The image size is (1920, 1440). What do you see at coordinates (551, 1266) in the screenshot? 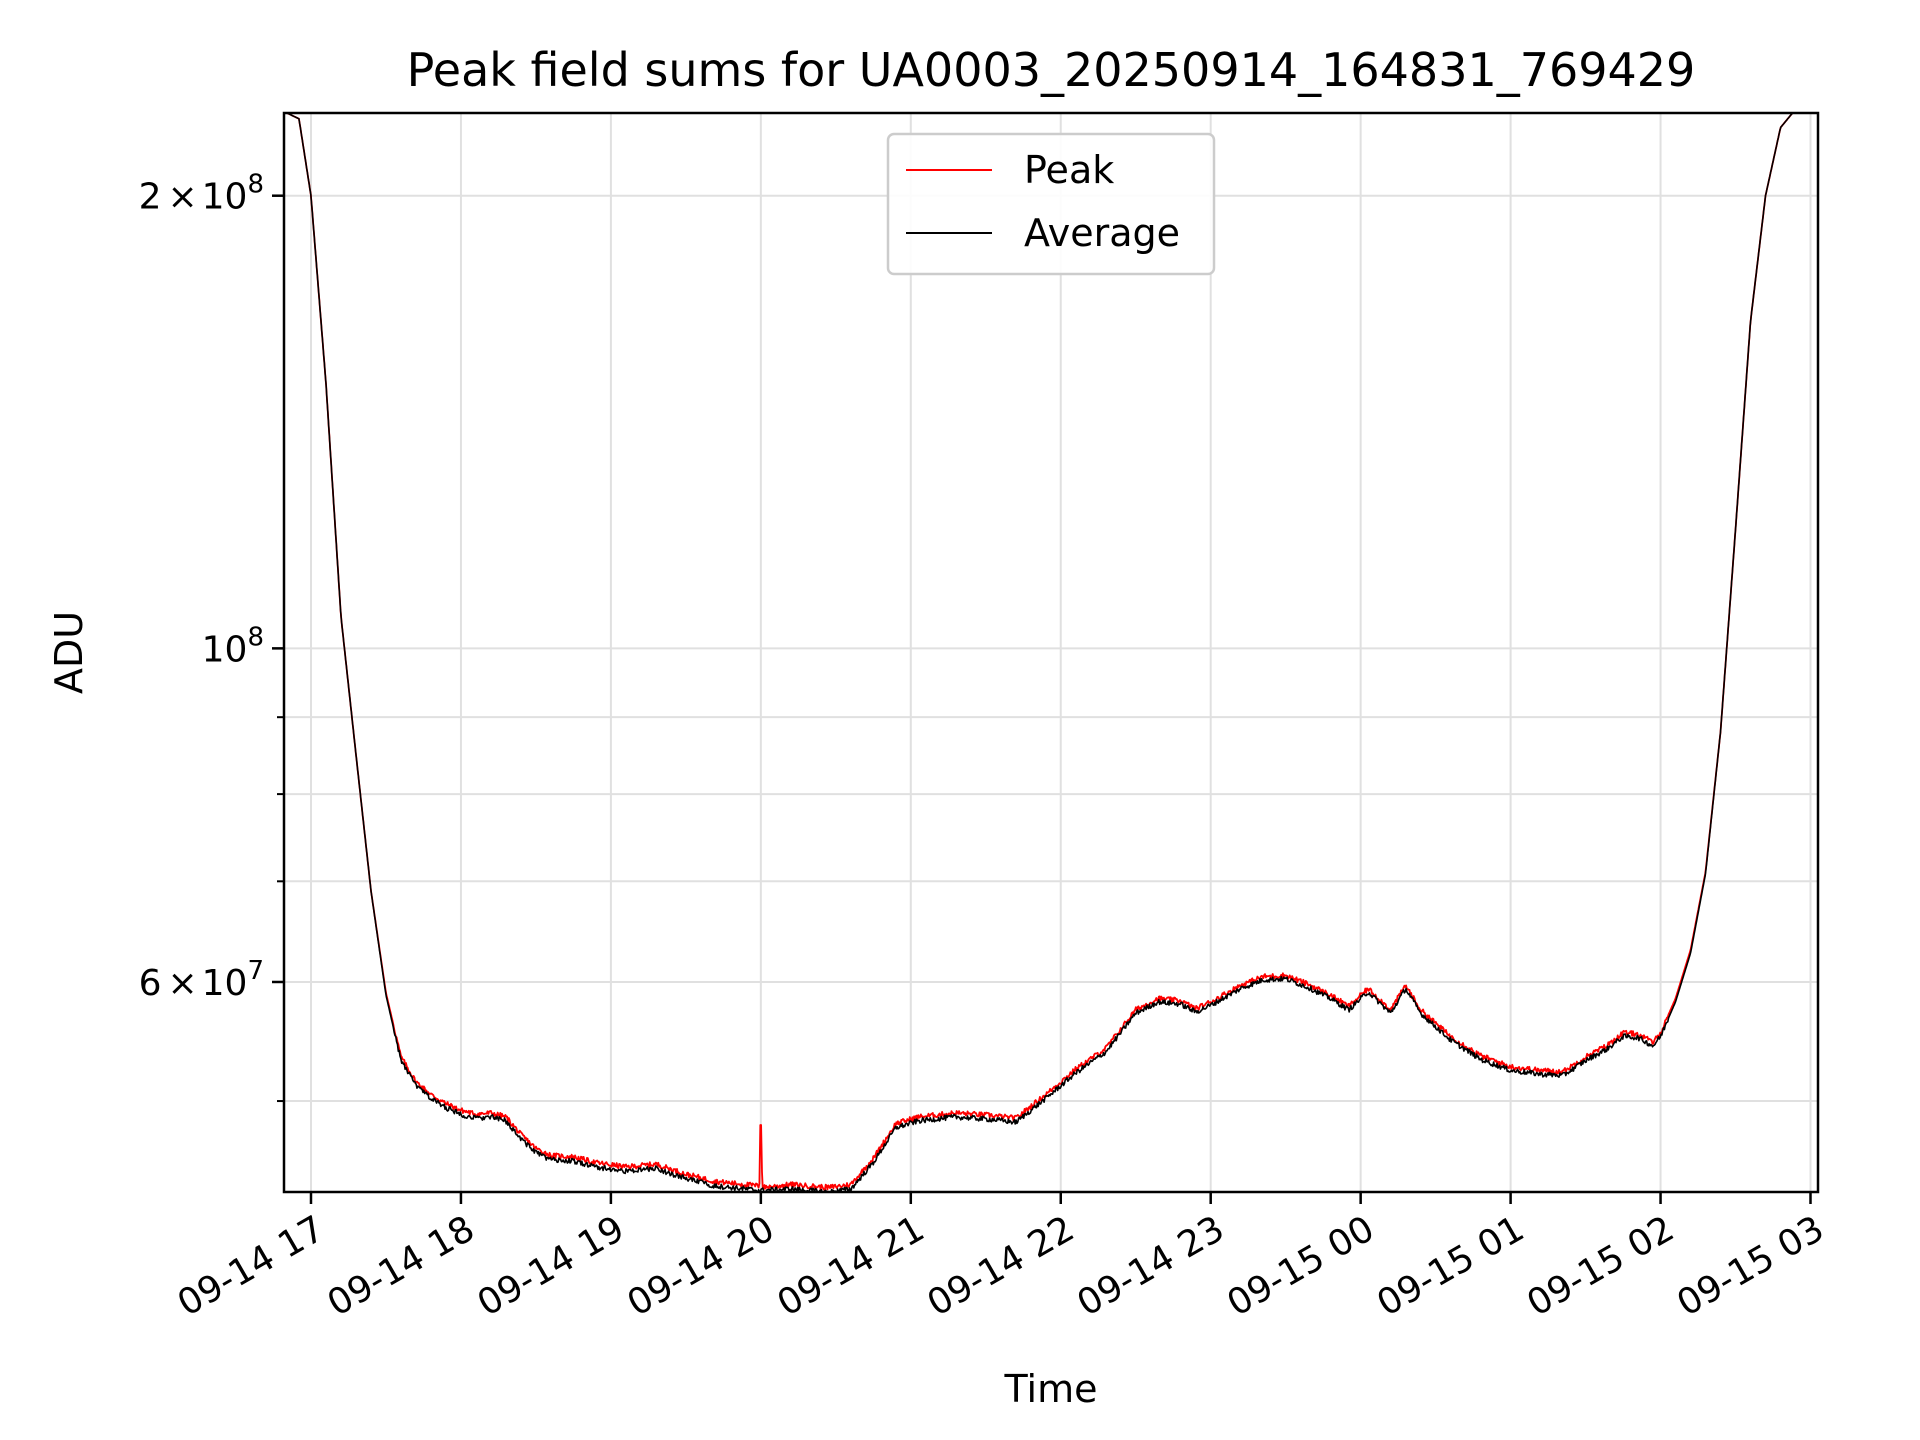
I see `x-tick-label-2: 09-14 19` at bounding box center [551, 1266].